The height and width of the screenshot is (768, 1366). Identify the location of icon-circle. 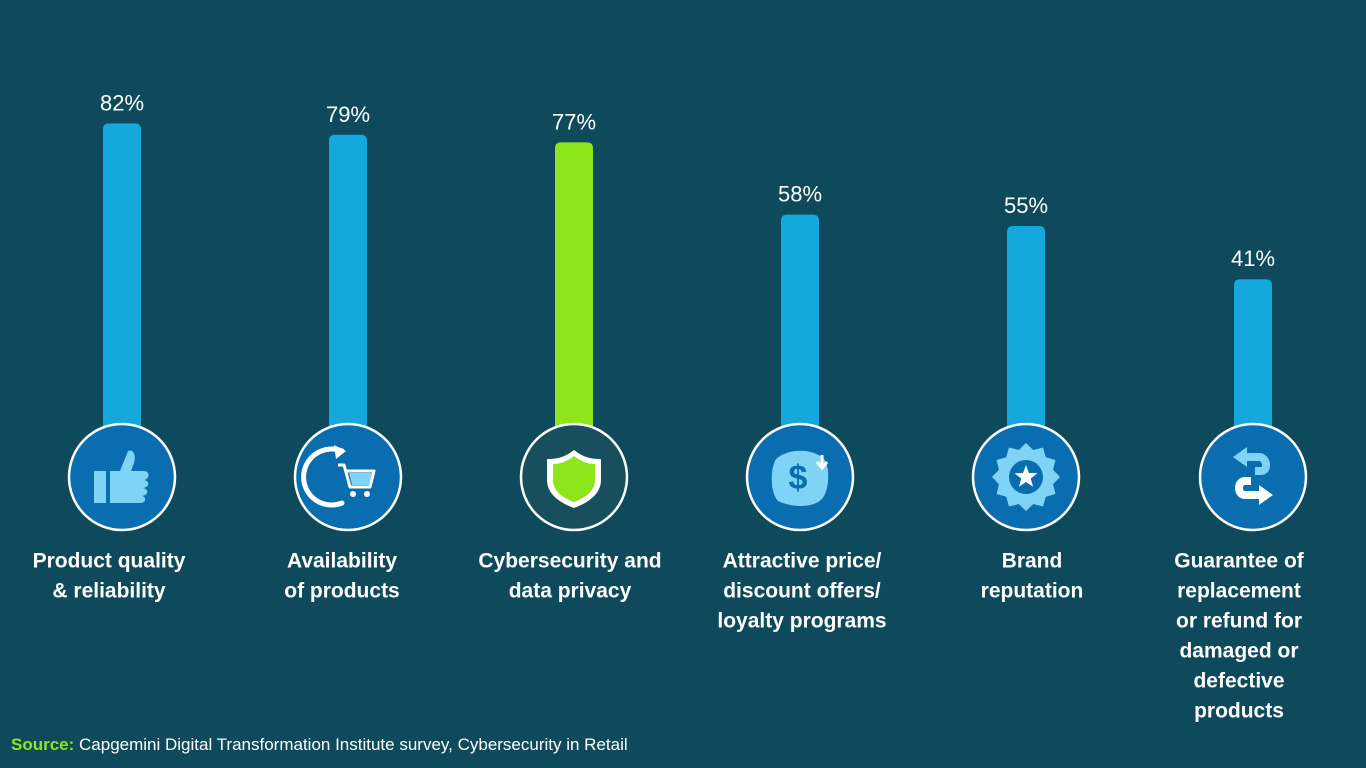
(1253, 477).